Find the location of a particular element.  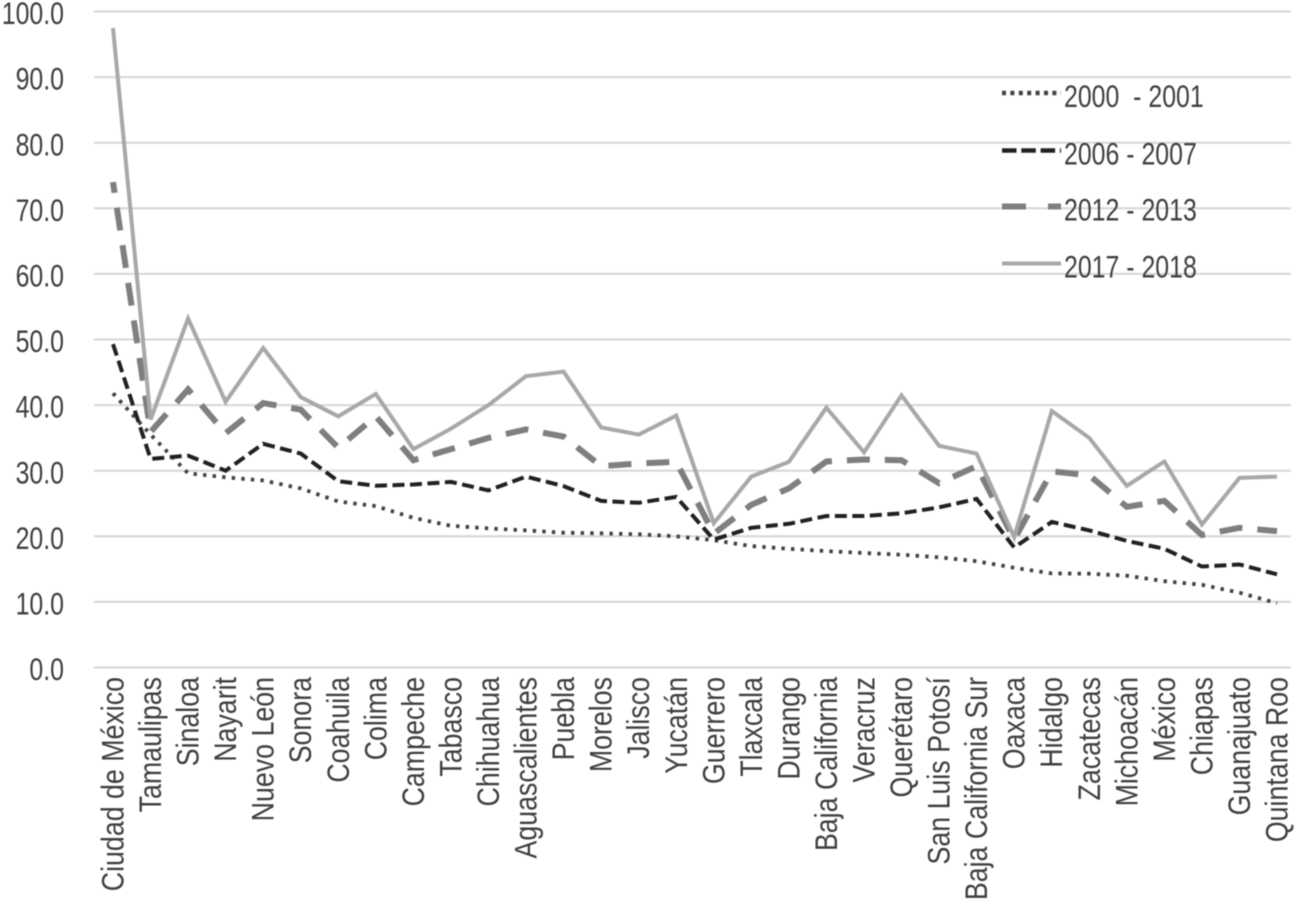

svg-text: Guerrero is located at coordinates (714, 730).